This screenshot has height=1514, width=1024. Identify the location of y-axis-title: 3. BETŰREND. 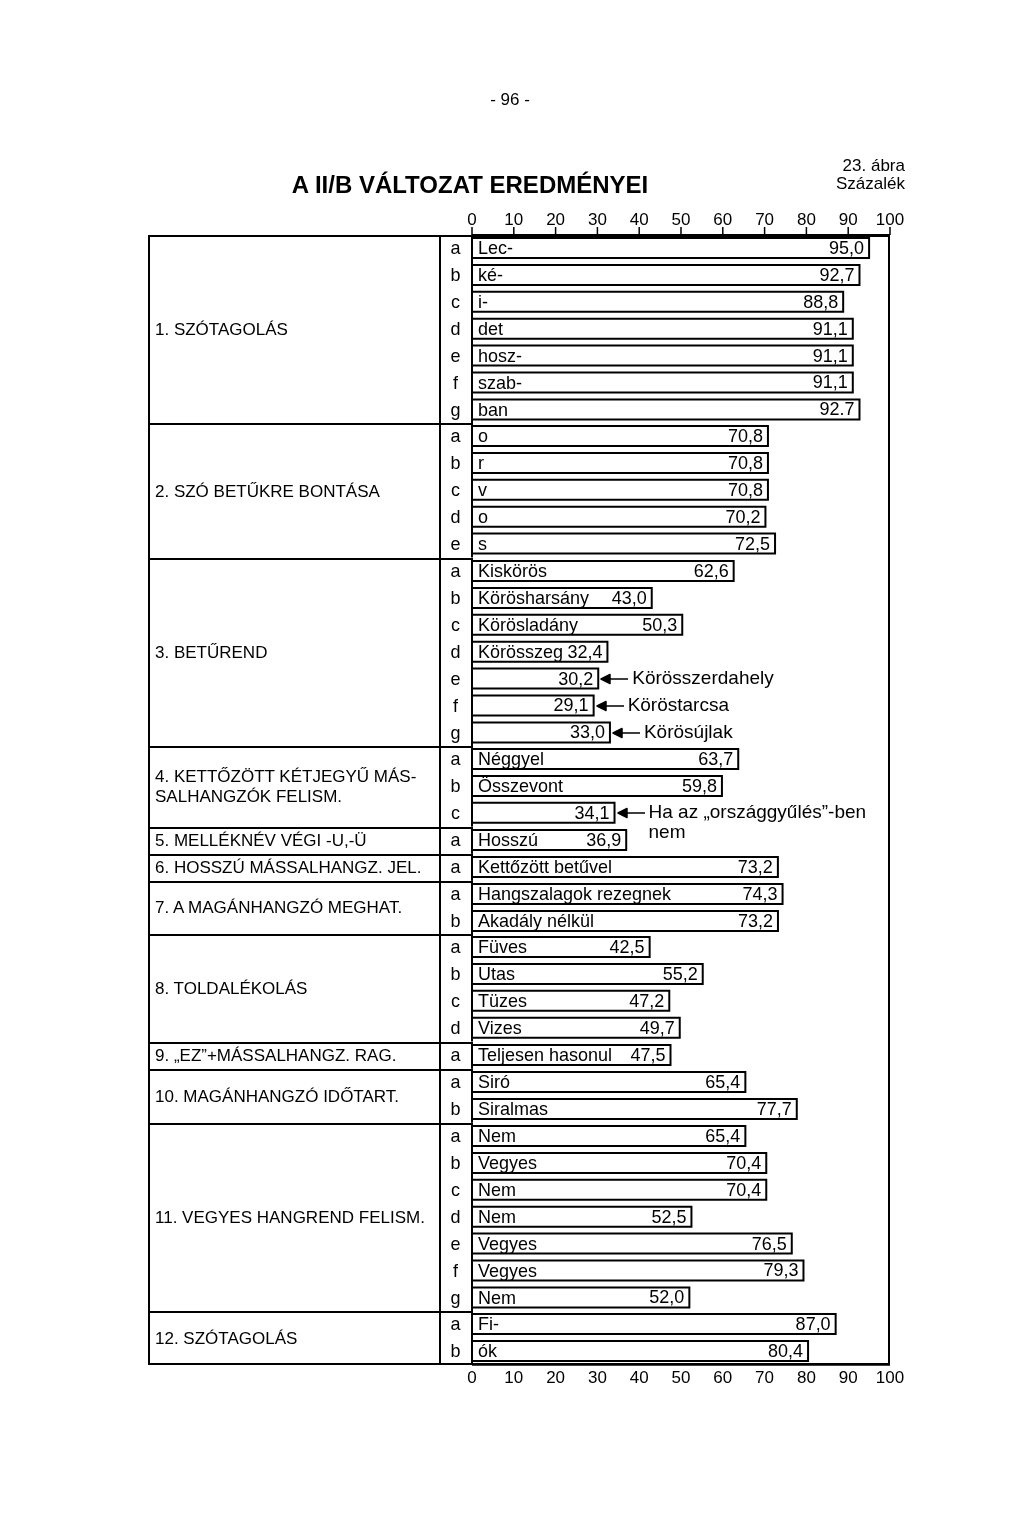
(211, 652).